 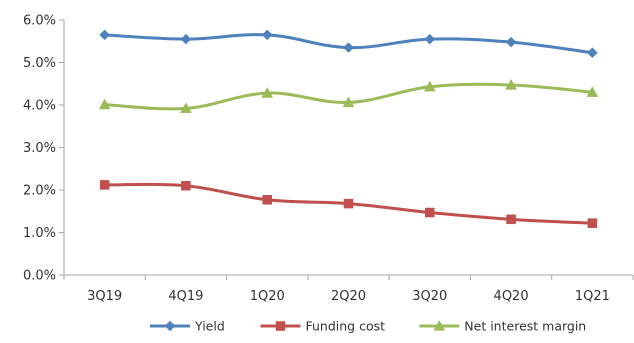 I want to click on y-tick-label: 0.0%, so click(x=39, y=276).